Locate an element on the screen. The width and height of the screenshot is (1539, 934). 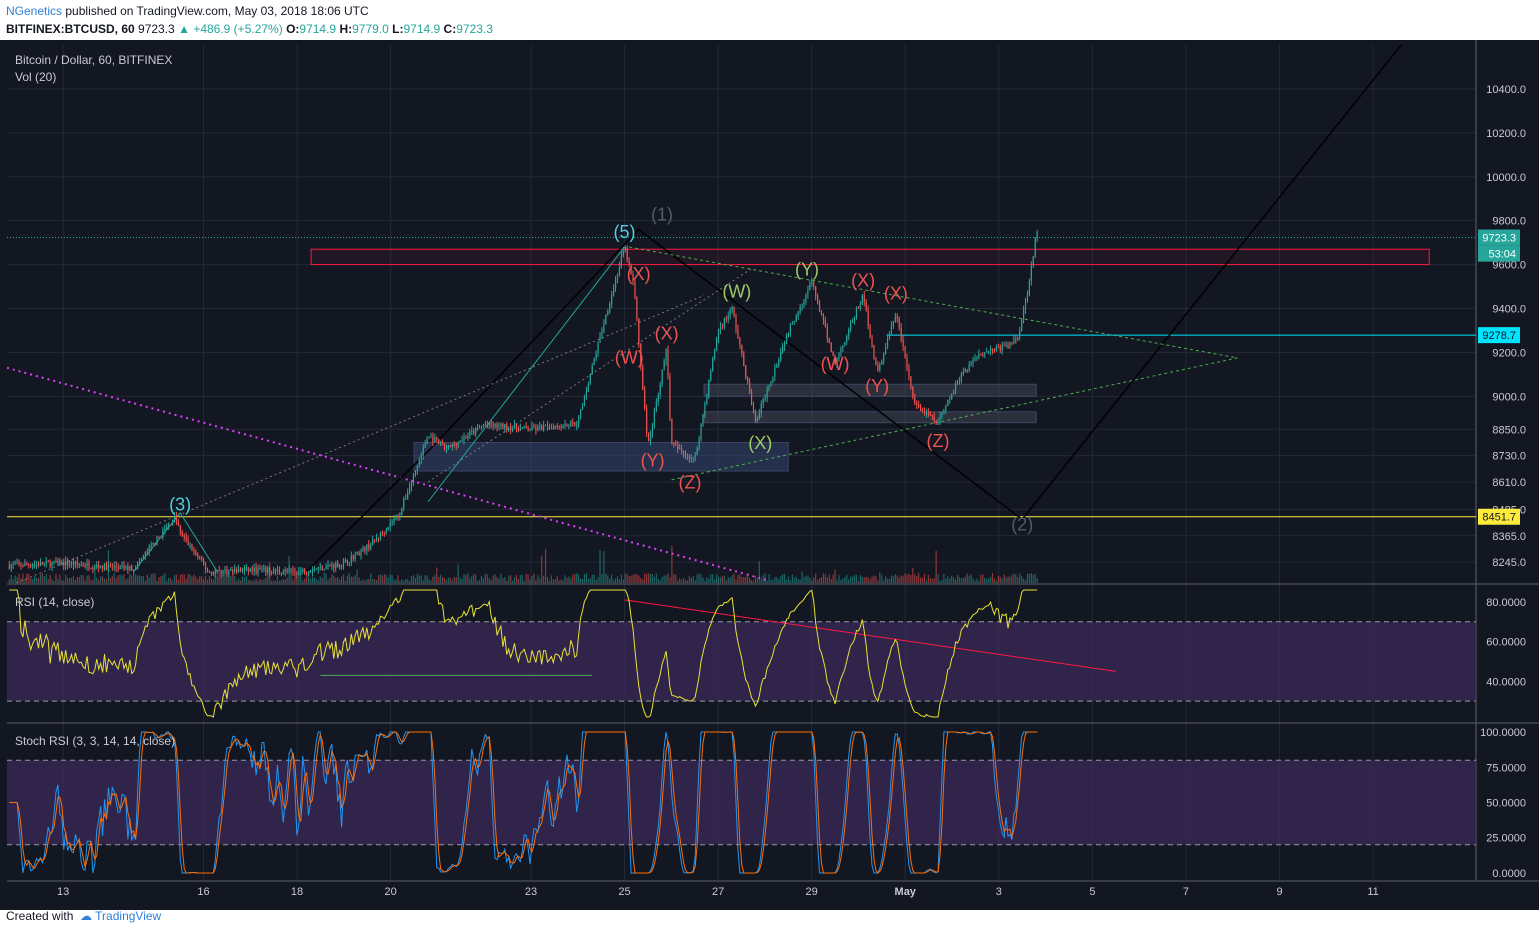
close-label: C: is located at coordinates (450, 29).